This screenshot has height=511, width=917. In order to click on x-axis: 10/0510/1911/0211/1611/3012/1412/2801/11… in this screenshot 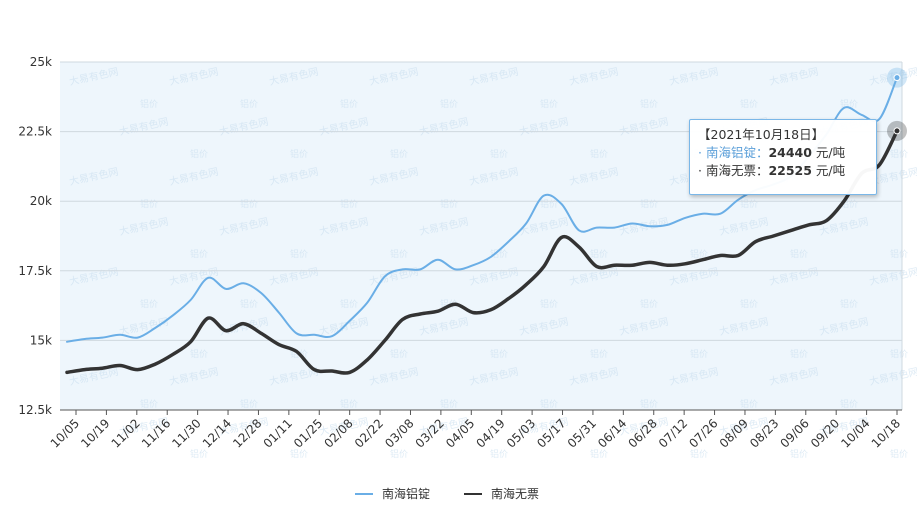, I will do `click(475, 430)`.